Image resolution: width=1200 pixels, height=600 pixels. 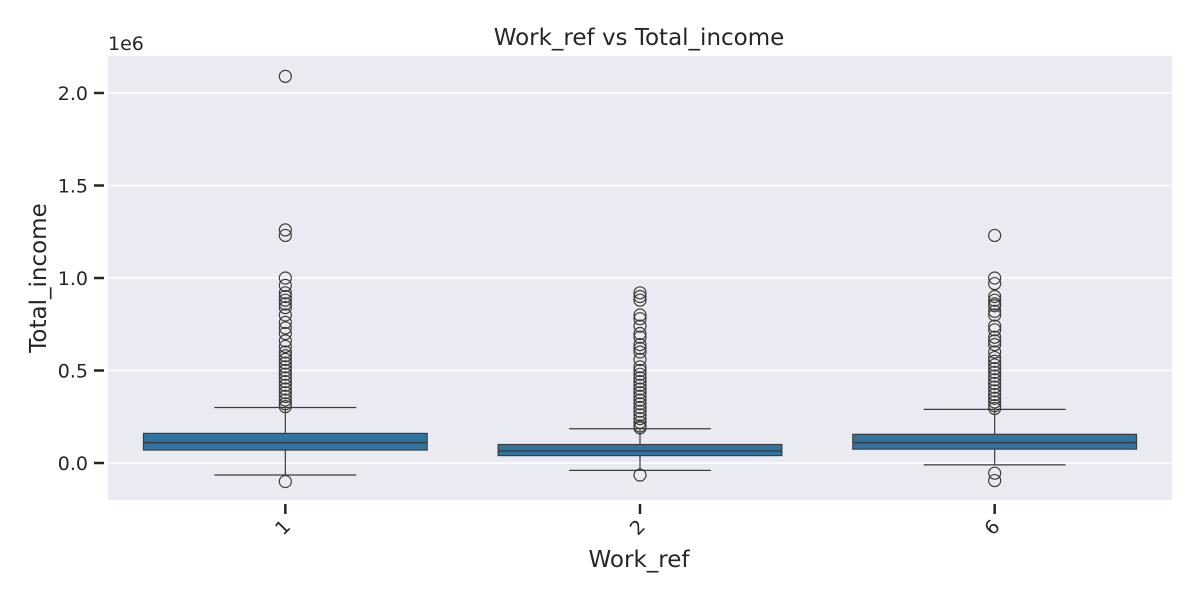 I want to click on y-axis-ticks: 0.0 0.5 1.0 1.5 2.0, so click(x=81, y=279).